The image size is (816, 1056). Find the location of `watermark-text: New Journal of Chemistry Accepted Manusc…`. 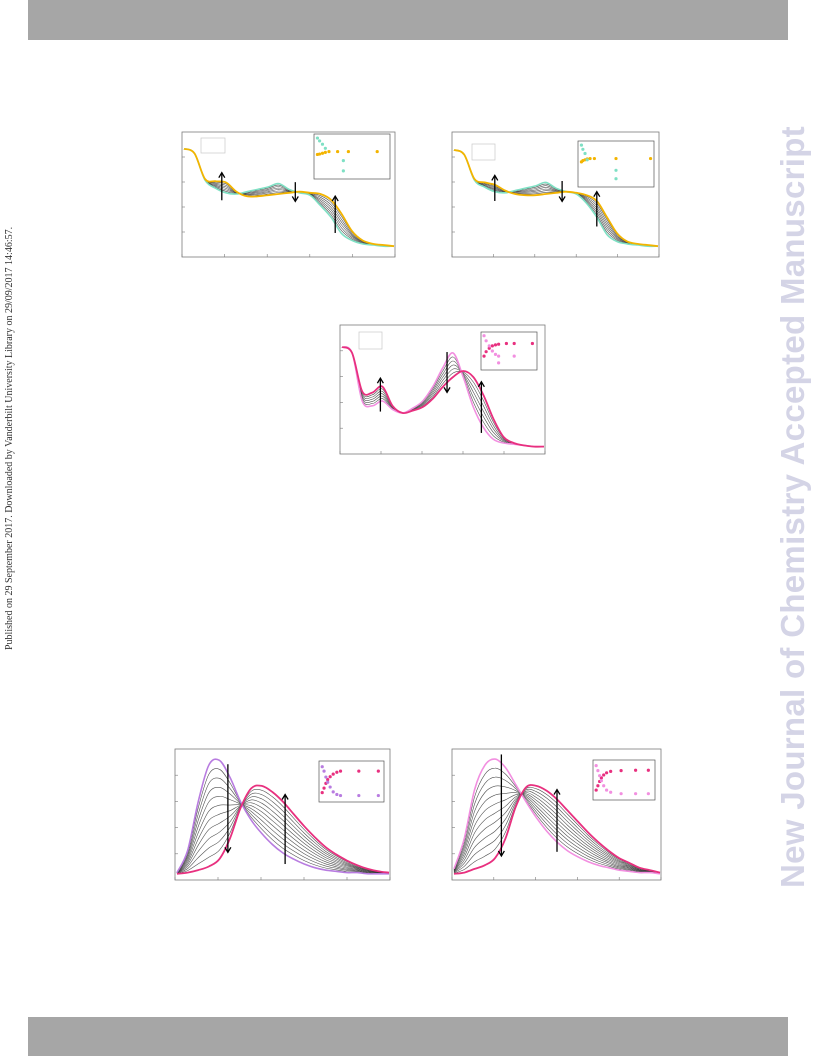

watermark-text: New Journal of Chemistry Accepted Manusc… is located at coordinates (792, 507).